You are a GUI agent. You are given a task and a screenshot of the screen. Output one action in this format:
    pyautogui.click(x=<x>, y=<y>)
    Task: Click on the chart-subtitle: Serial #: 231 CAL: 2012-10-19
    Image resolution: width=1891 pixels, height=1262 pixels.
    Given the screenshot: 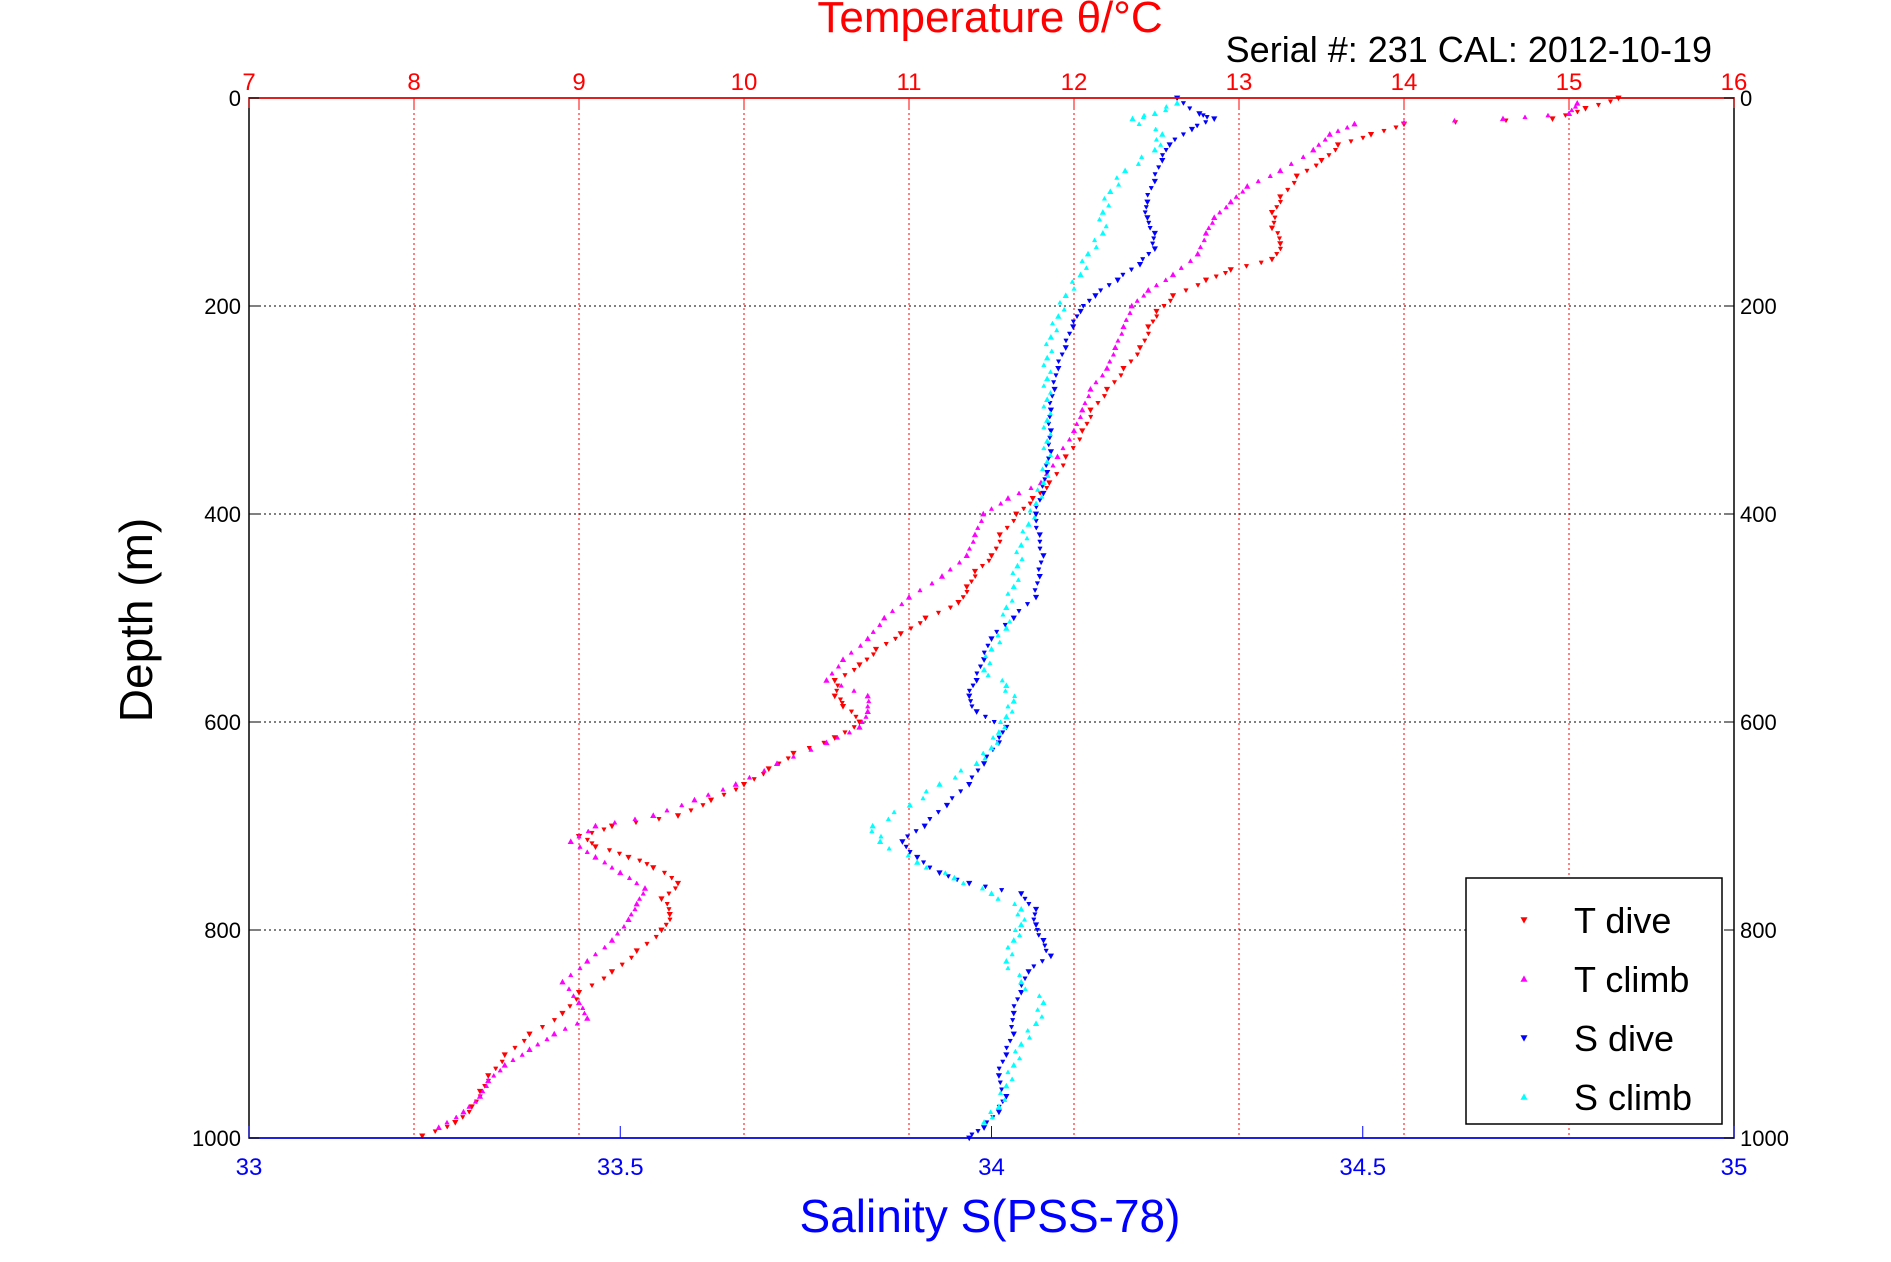 What is the action you would take?
    pyautogui.click(x=1469, y=49)
    